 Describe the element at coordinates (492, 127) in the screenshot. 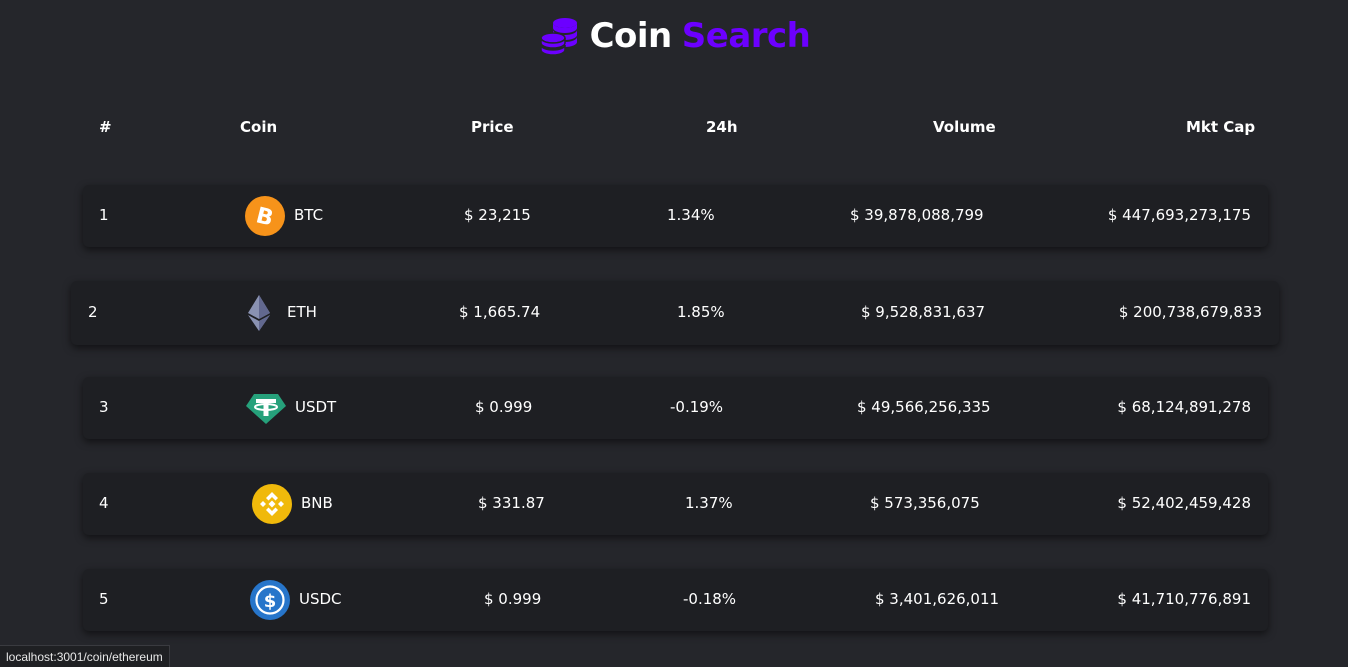

I see `col-price: Price` at that location.